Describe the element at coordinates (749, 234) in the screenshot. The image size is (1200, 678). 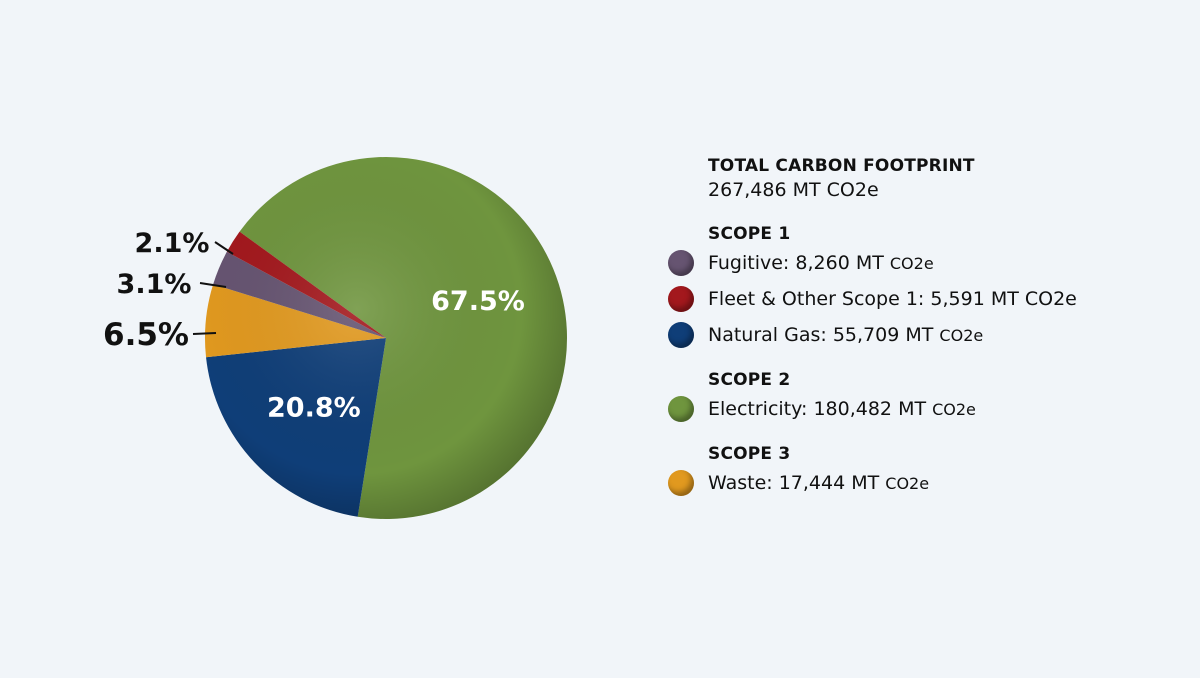
I see `scope-heading: SCOPE 1` at that location.